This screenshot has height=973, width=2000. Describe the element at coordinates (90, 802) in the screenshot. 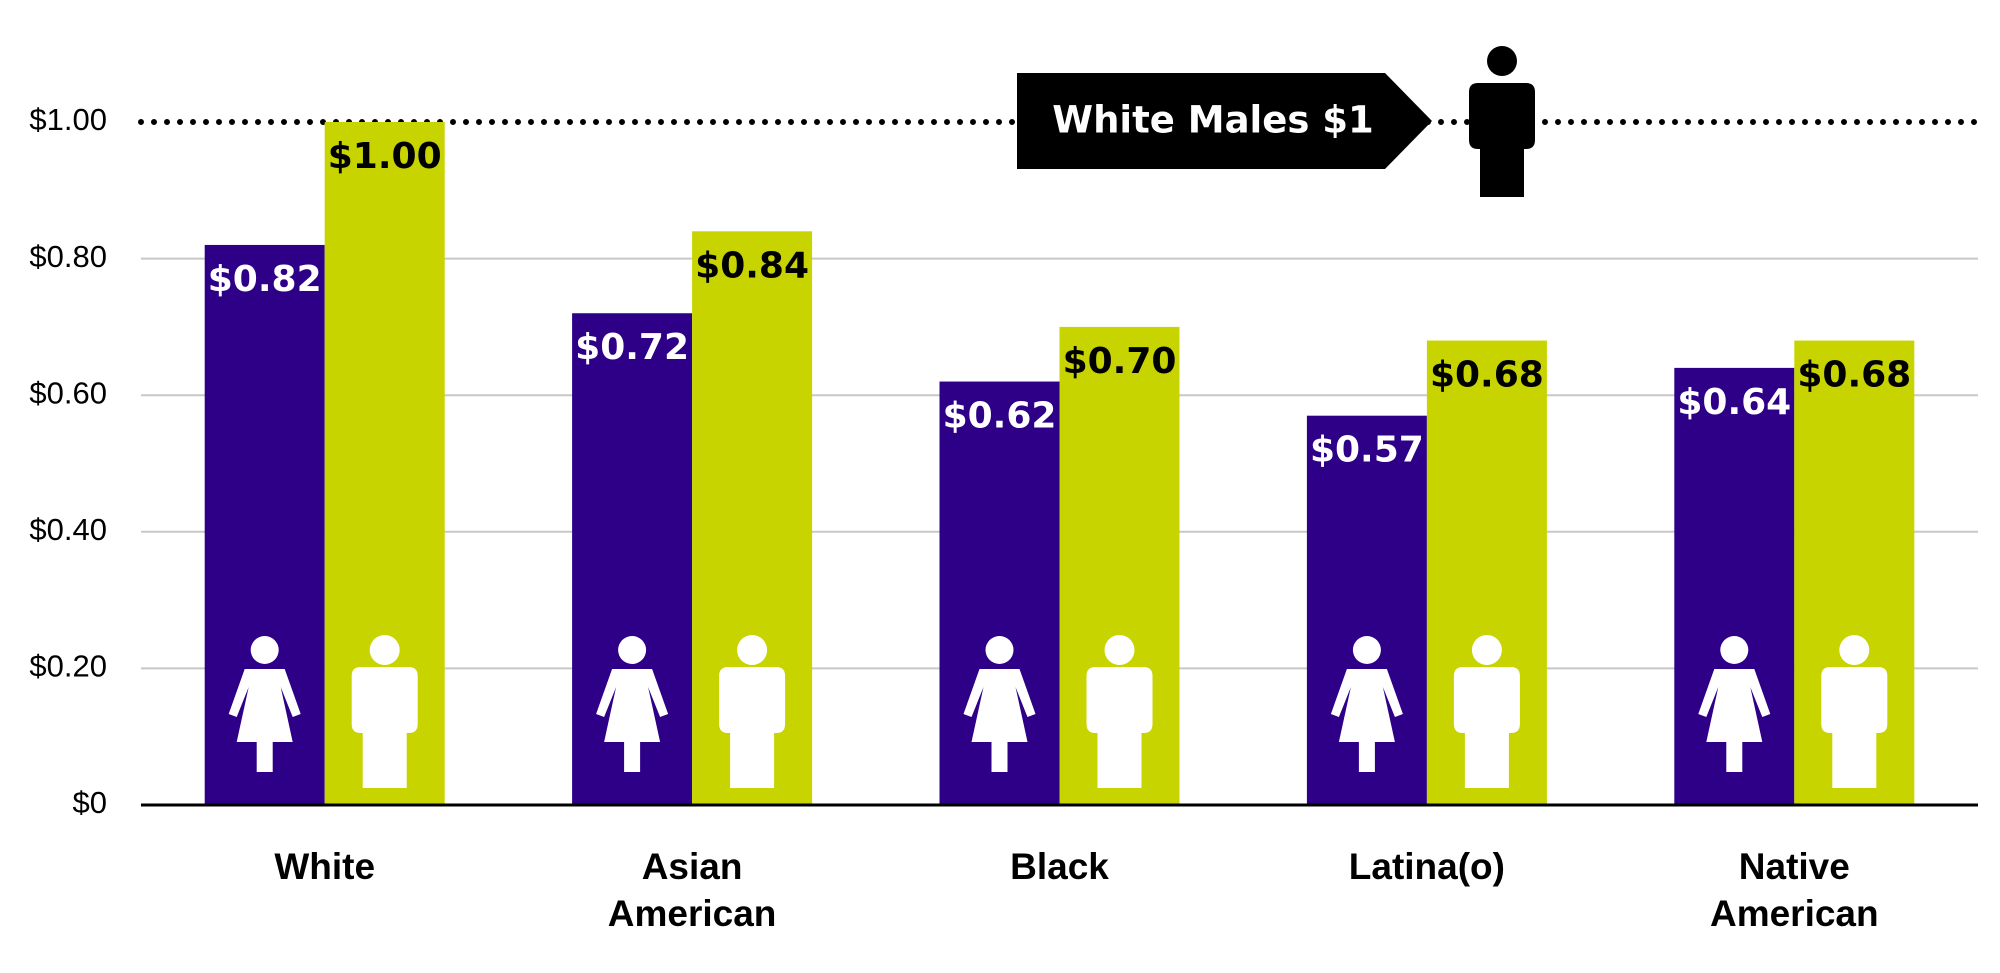

I see `y-tick-label: $0` at that location.